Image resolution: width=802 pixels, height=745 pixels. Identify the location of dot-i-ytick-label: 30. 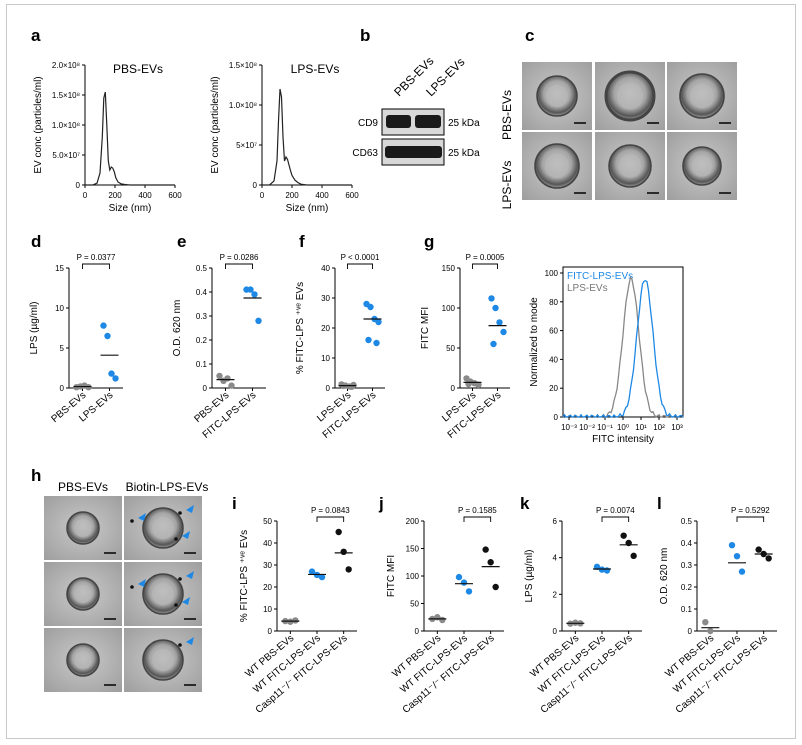
(267, 565).